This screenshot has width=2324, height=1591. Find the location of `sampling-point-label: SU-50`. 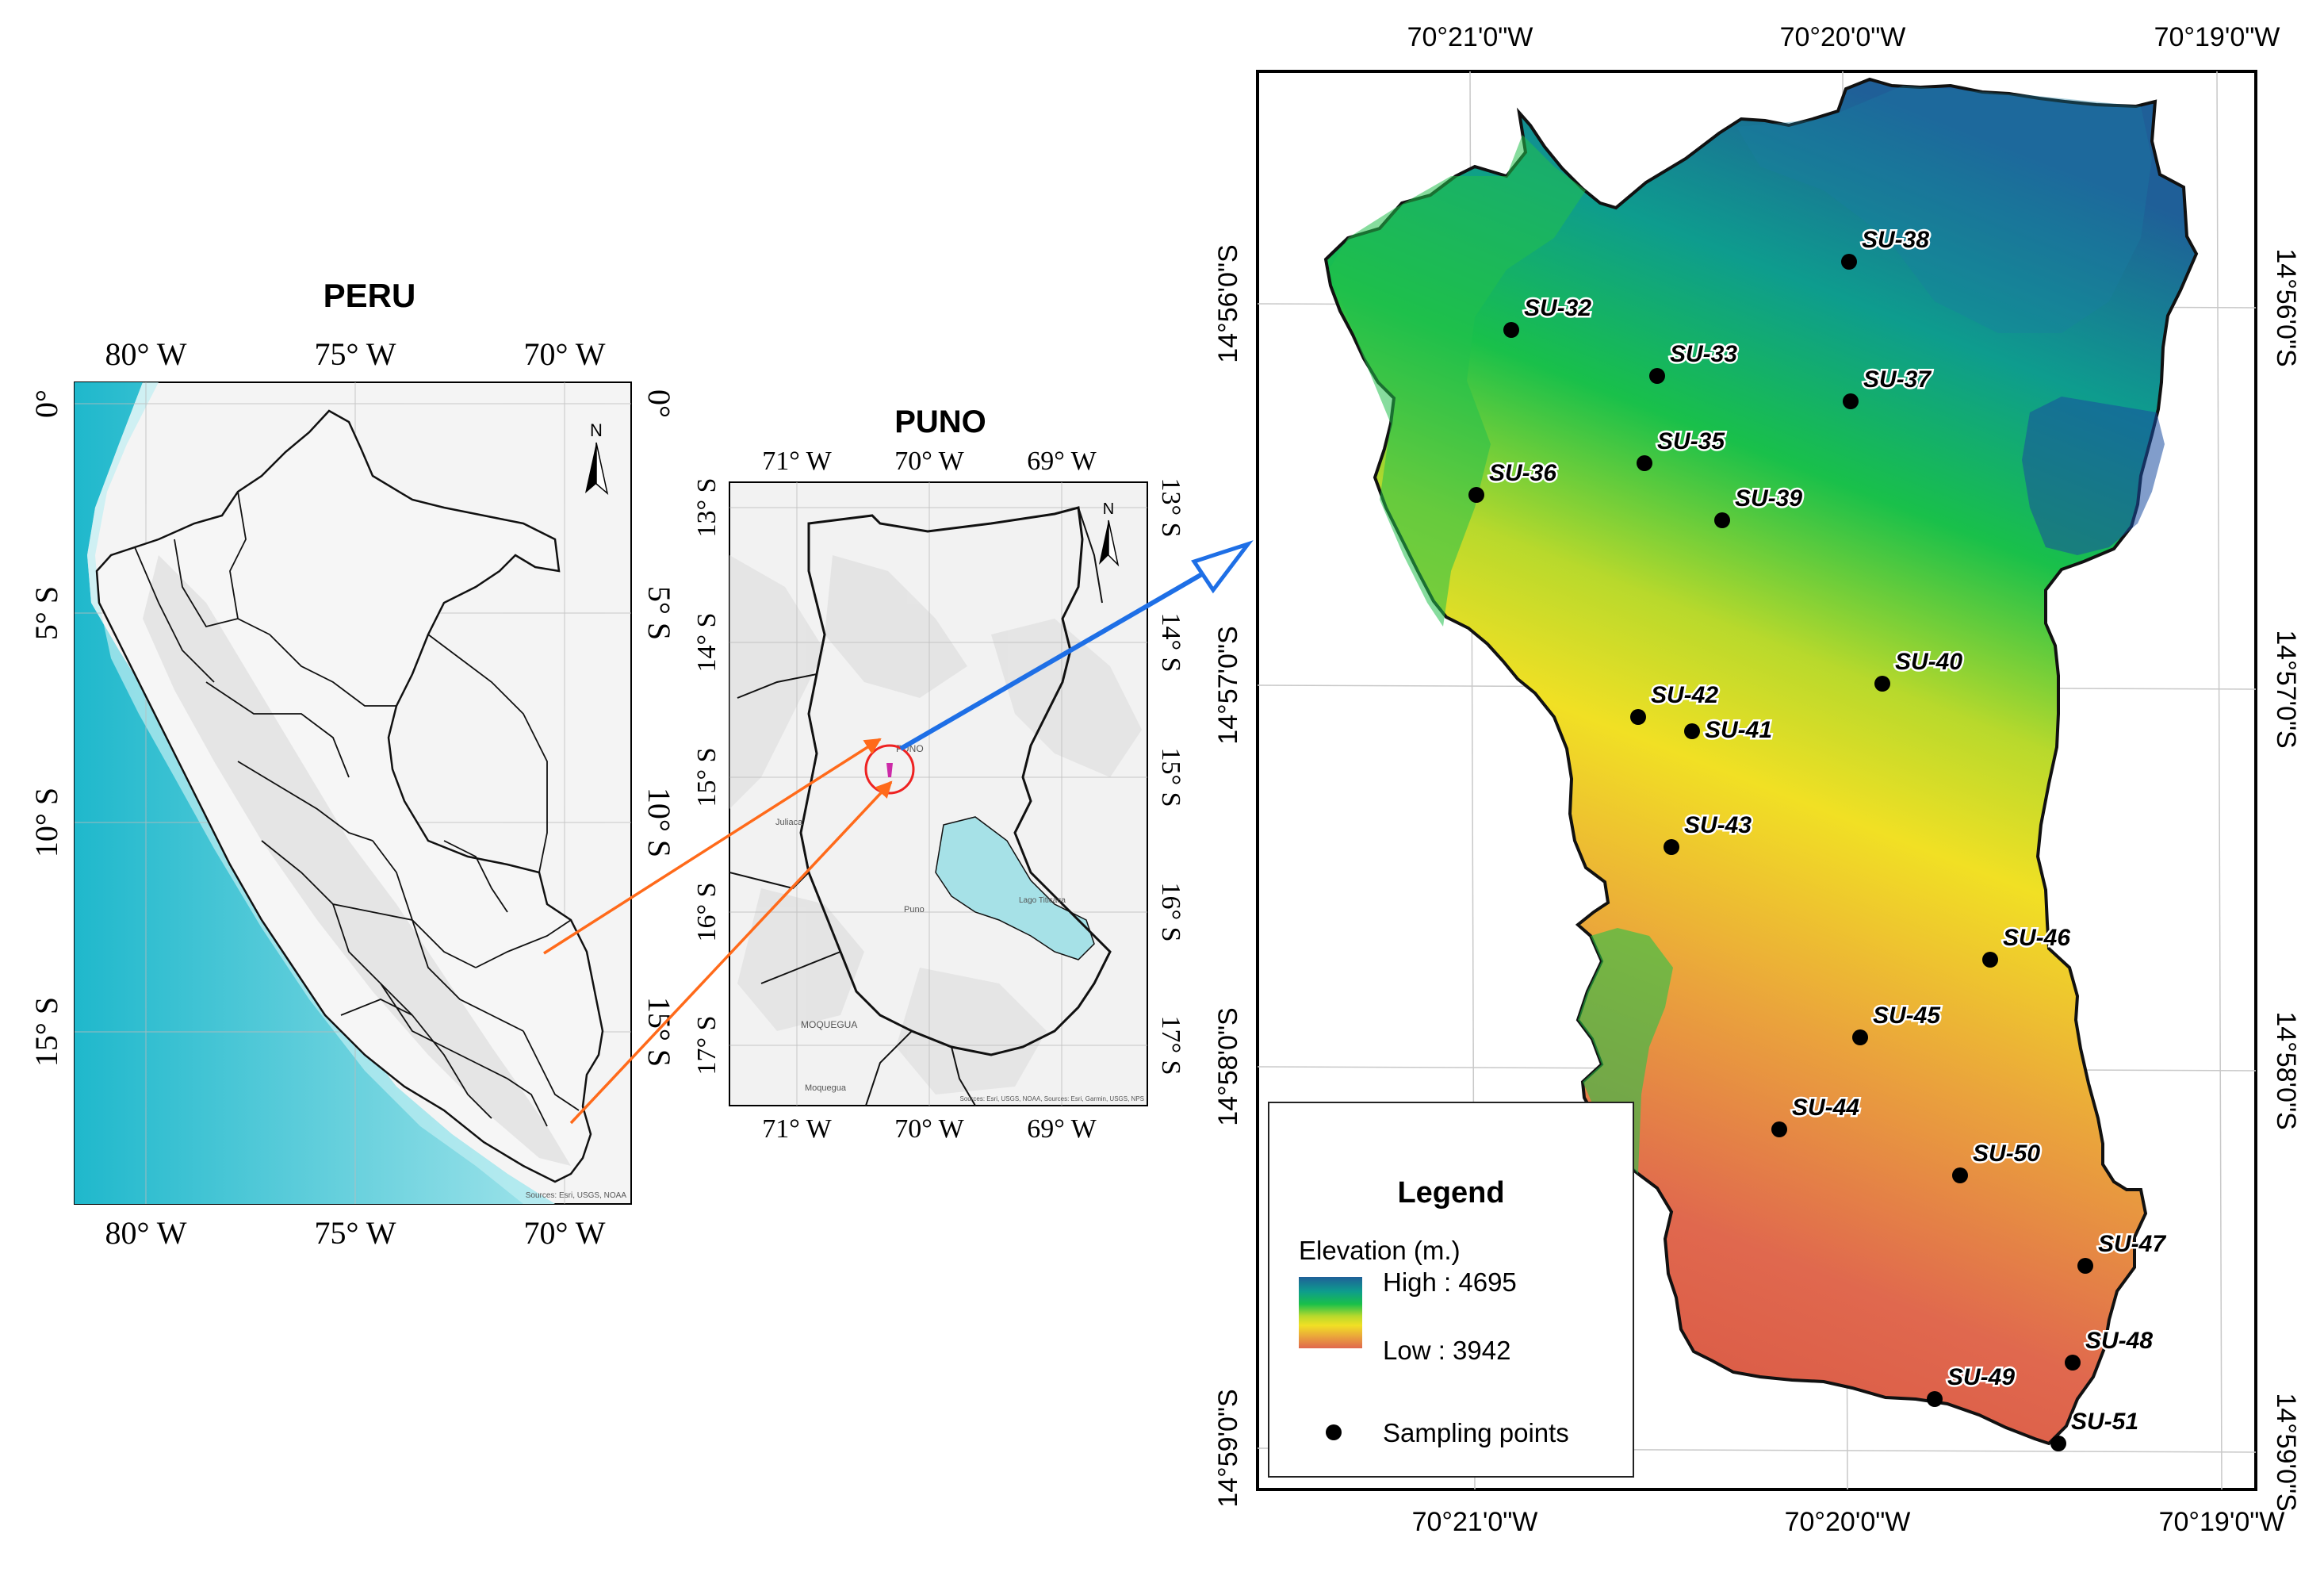

sampling-point-label: SU-50 is located at coordinates (2006, 1154).